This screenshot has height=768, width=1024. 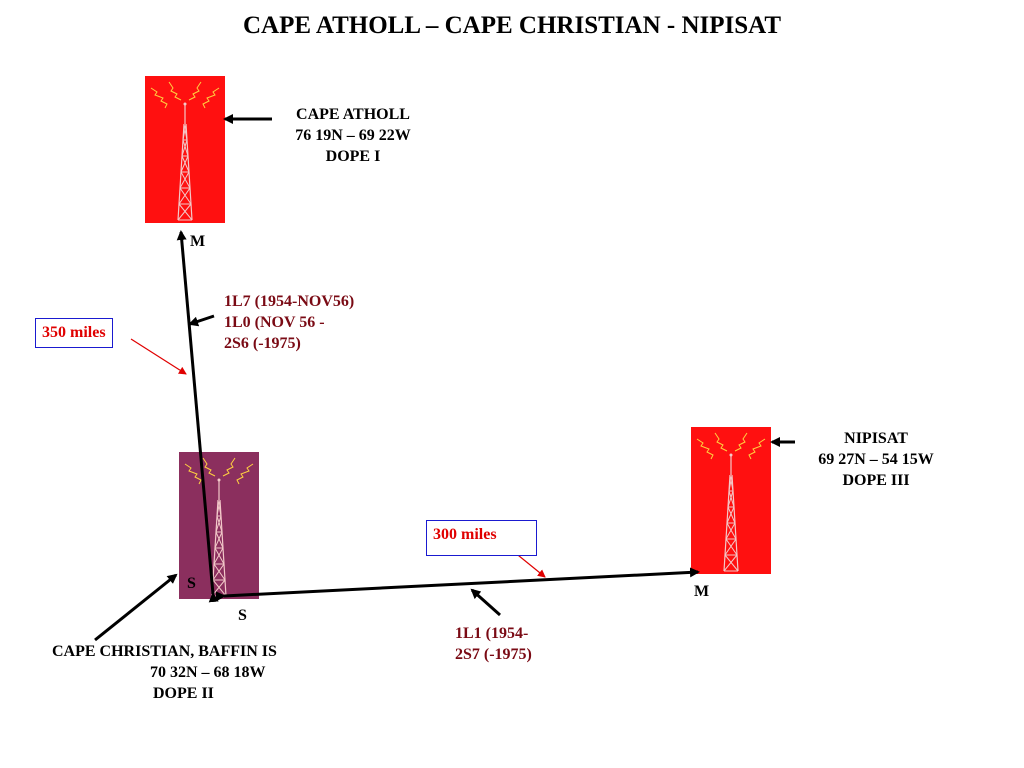 What do you see at coordinates (208, 672) in the screenshot?
I see `station-coords: 70 32N – 68 18W` at bounding box center [208, 672].